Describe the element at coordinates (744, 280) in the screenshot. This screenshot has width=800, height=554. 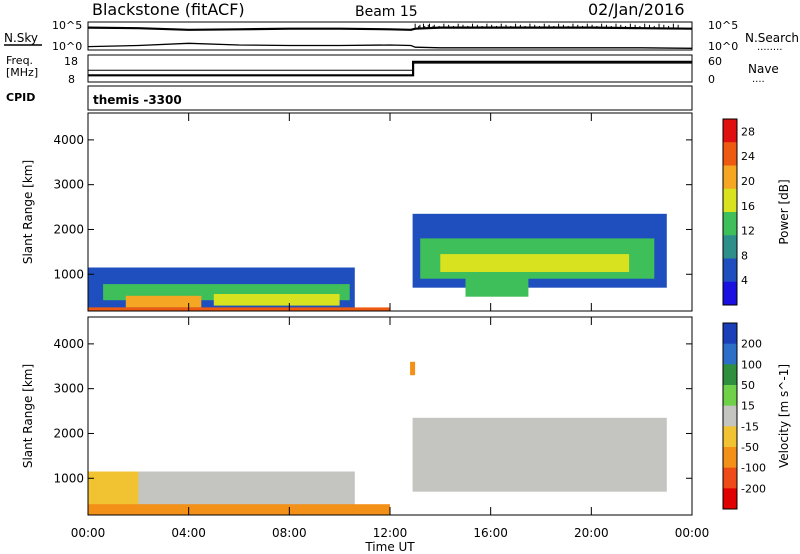
I see `colorbar-tick-label: 4` at that location.